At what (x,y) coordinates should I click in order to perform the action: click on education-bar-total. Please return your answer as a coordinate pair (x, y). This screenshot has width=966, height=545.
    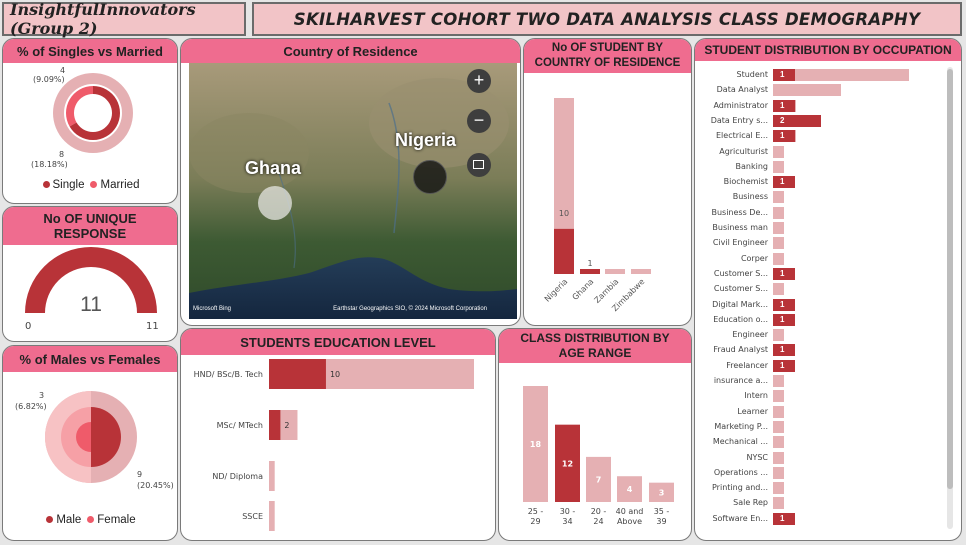
    Looking at the image, I should click on (272, 516).